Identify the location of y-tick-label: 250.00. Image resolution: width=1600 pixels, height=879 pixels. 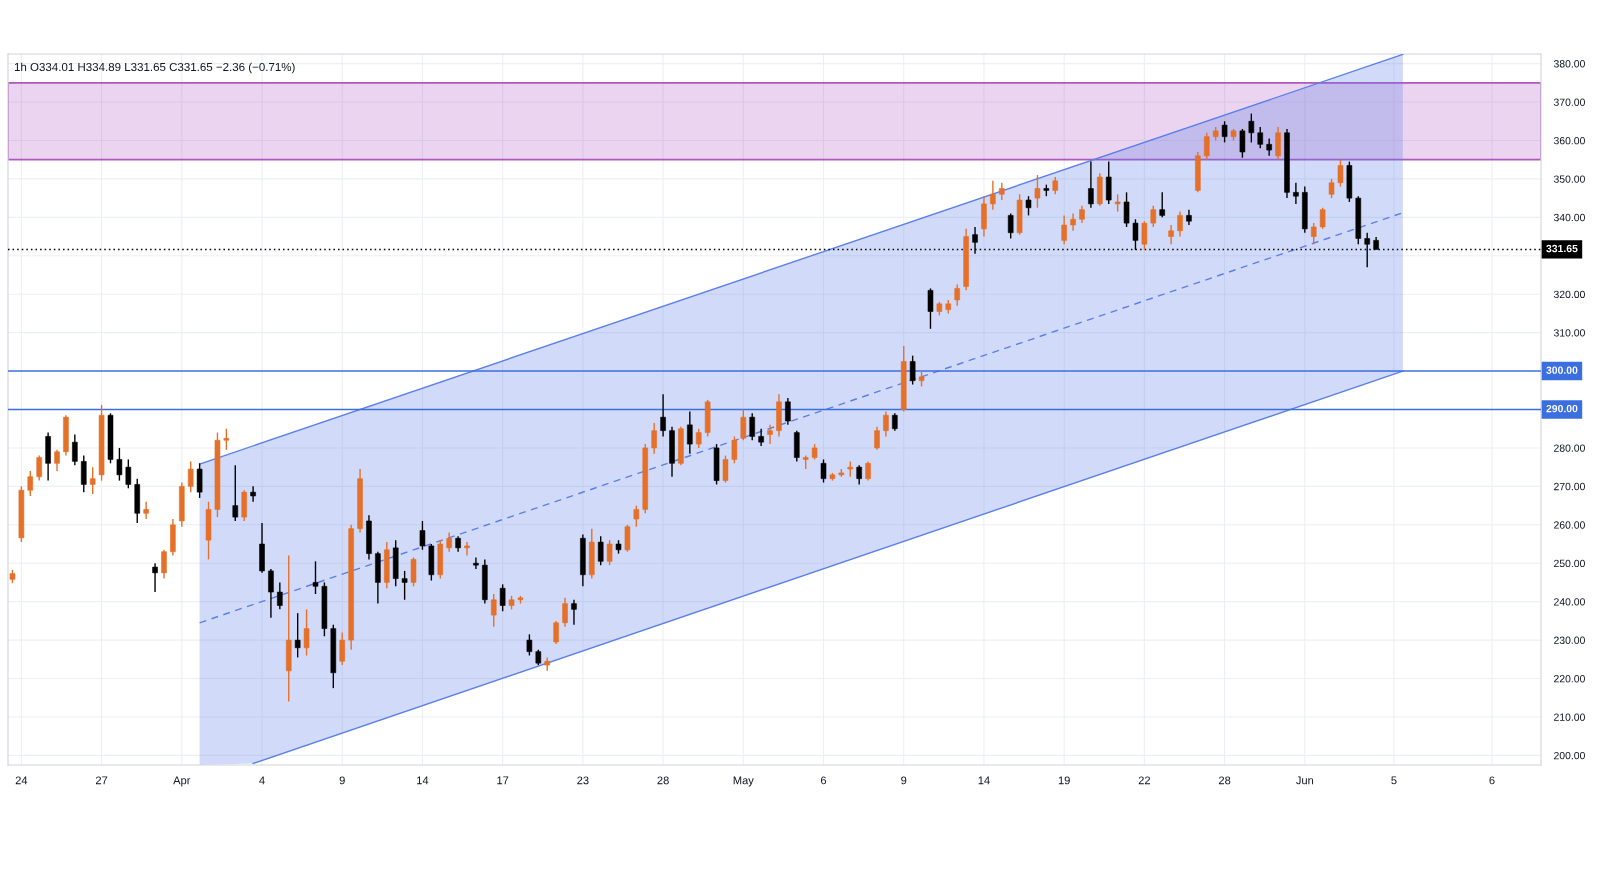
(1569, 563).